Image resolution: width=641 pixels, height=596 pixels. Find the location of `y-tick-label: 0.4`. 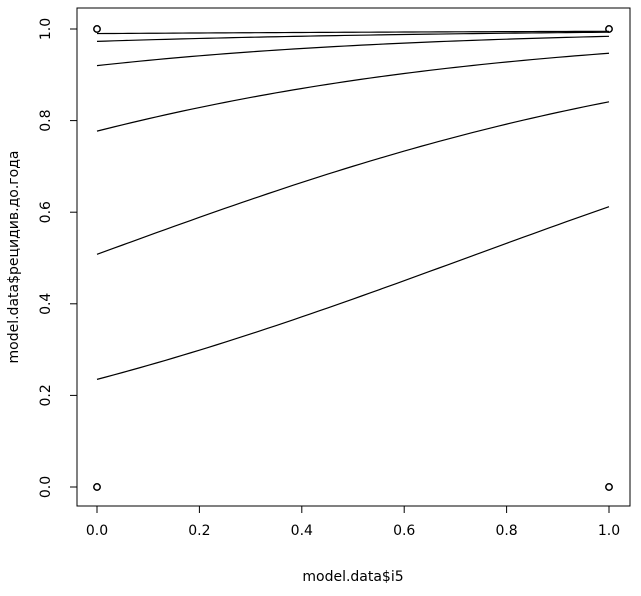

y-tick-label: 0.4 is located at coordinates (46, 304).